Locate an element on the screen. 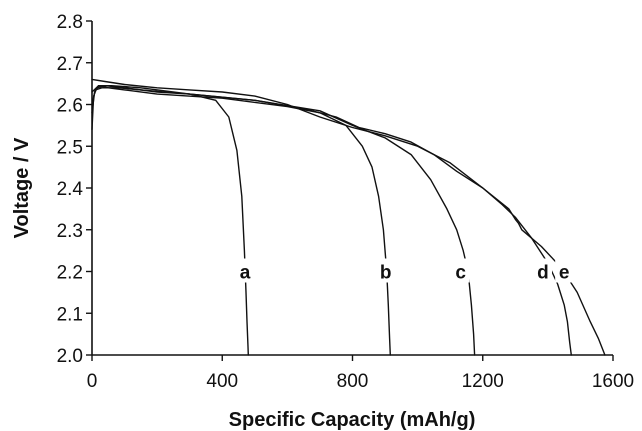 The image size is (642, 431). series-label-e: e is located at coordinates (564, 273).